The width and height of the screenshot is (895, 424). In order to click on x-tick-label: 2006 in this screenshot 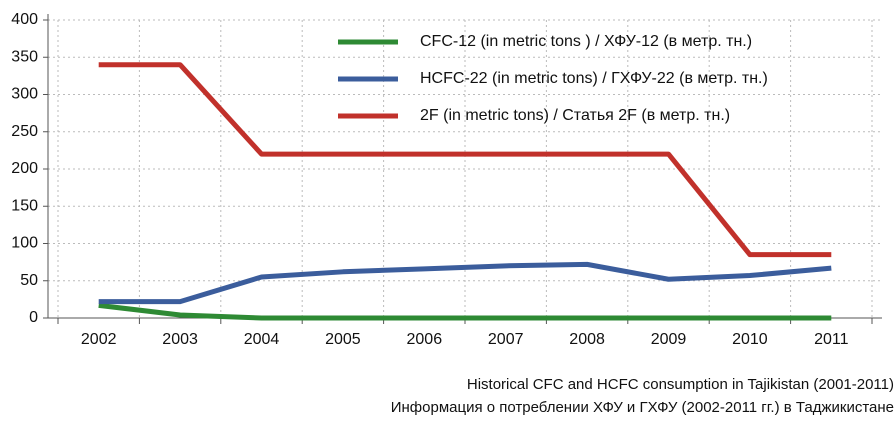, I will do `click(425, 339)`.